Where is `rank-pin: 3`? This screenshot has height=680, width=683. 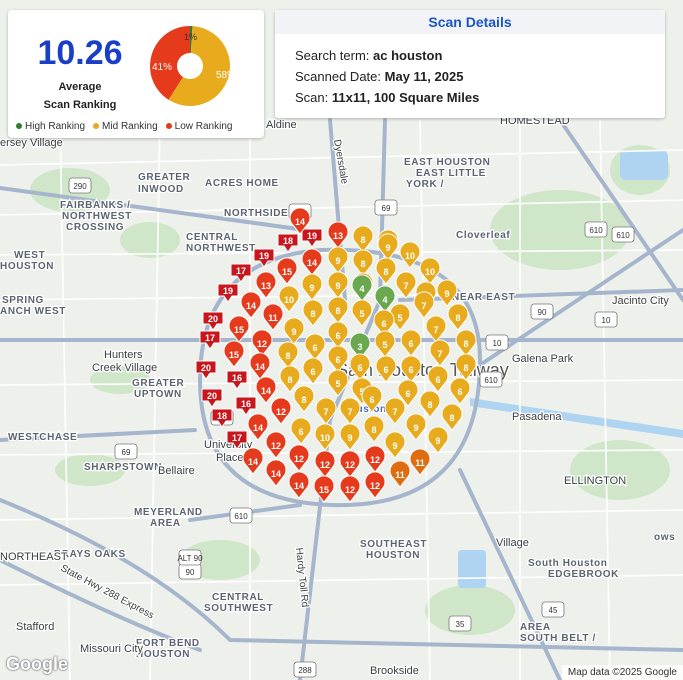
rank-pin: 3 is located at coordinates (360, 346).